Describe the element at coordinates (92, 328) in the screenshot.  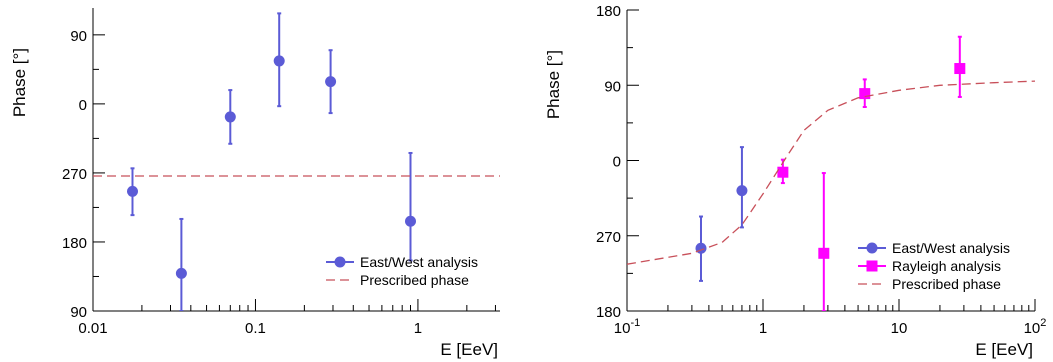
I see `x-tick-label: 0.01` at that location.